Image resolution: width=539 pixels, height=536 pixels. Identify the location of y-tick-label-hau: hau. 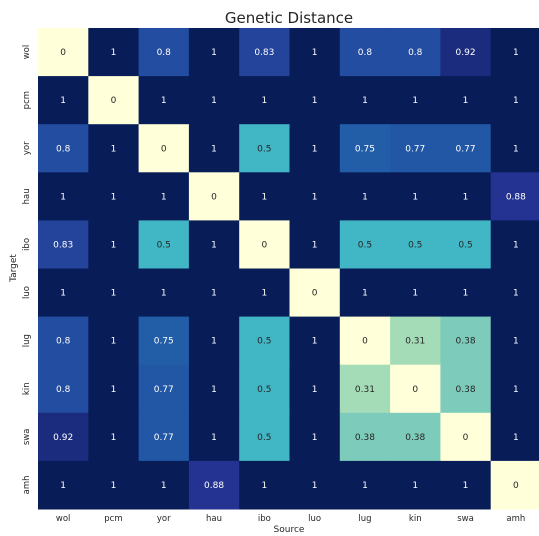
(27, 196).